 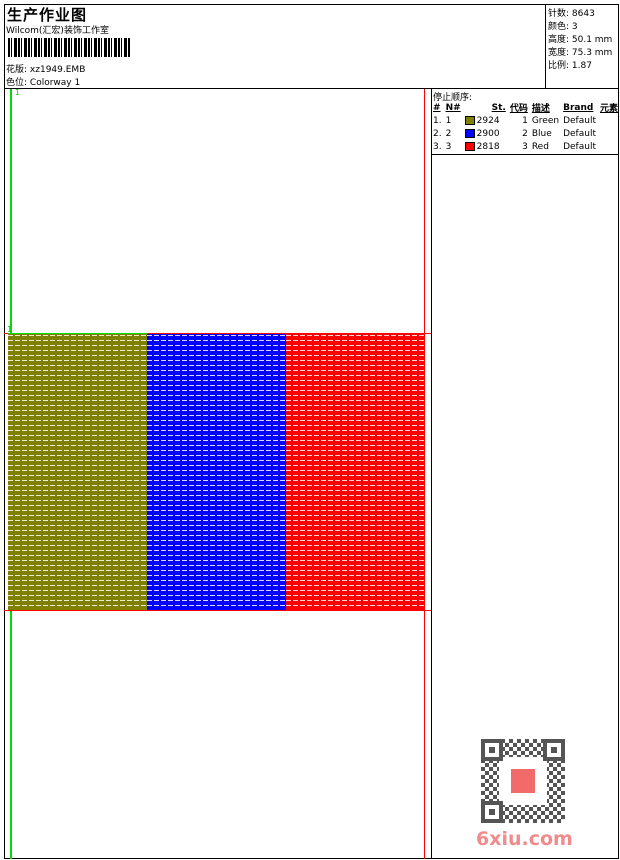 What do you see at coordinates (57, 31) in the screenshot?
I see `company-name: Wilcom(汇宏)装饰工作室` at bounding box center [57, 31].